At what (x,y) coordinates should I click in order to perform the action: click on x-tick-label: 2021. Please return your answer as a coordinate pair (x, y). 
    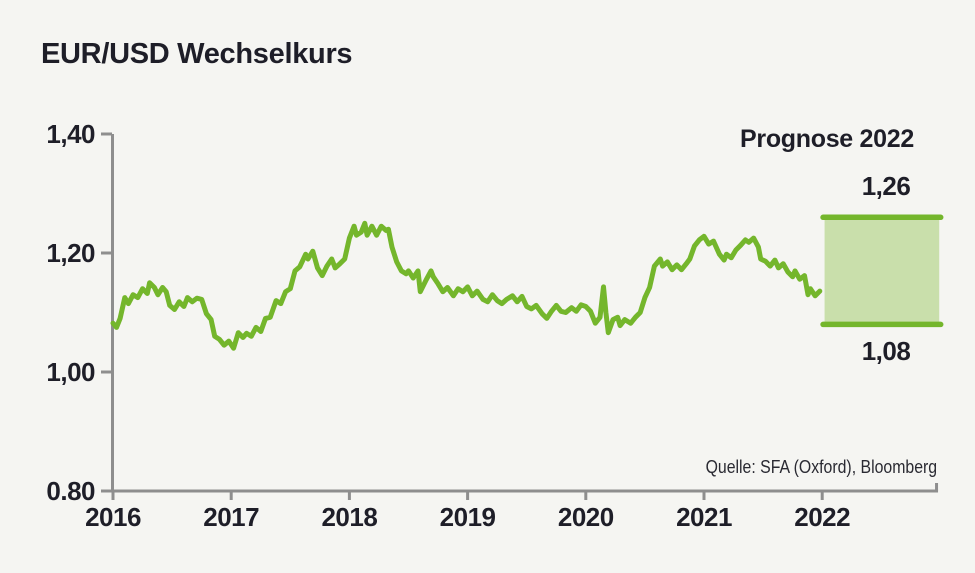
    Looking at the image, I should click on (704, 517).